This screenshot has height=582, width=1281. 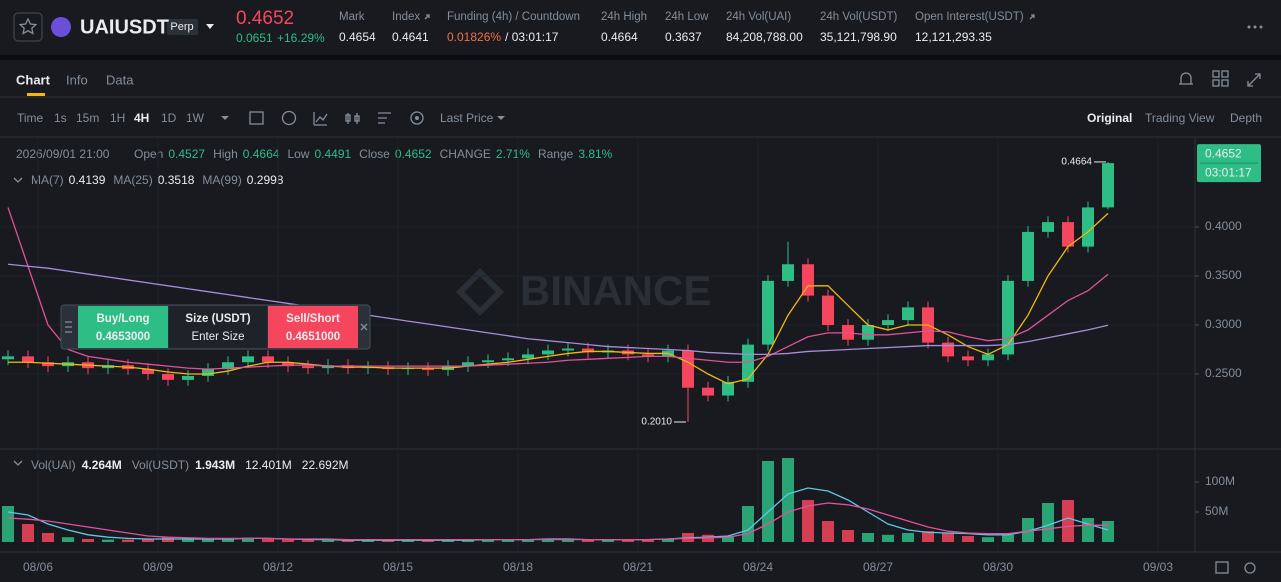 What do you see at coordinates (1220, 78) in the screenshot?
I see `top-icons` at bounding box center [1220, 78].